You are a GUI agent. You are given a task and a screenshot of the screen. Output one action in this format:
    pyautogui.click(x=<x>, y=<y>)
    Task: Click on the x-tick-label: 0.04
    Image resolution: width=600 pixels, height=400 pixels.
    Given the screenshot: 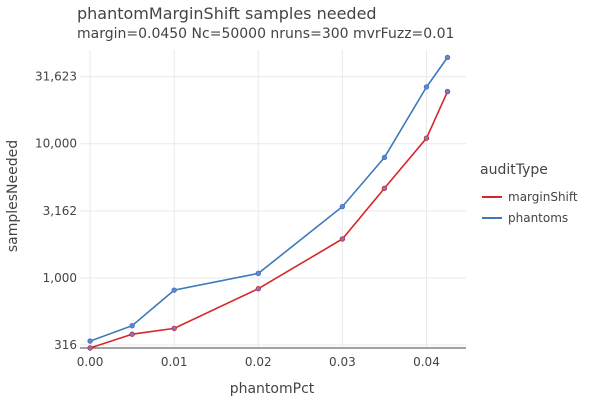 What is the action you would take?
    pyautogui.click(x=426, y=362)
    